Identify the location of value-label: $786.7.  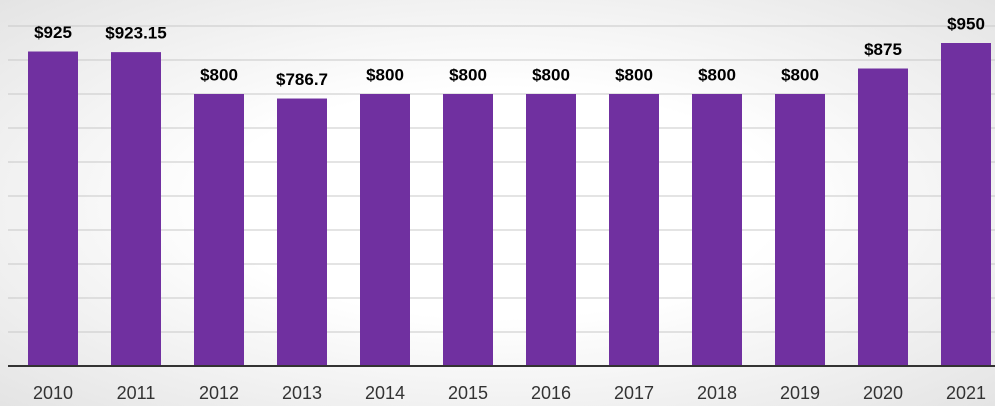
(302, 79).